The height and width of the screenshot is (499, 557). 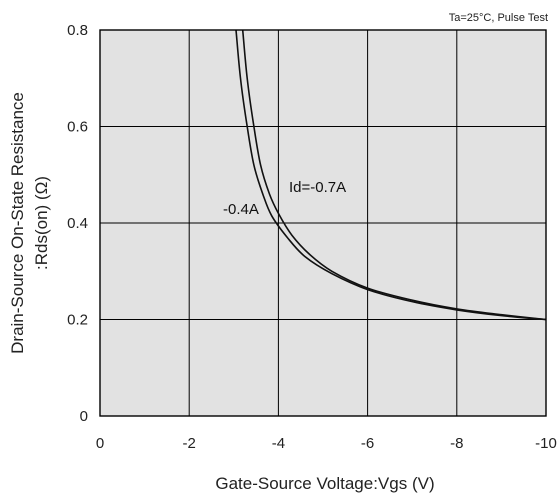 I want to click on y-tick-labels: 0 0.2 0.4 0.6 0.8, so click(x=77, y=223).